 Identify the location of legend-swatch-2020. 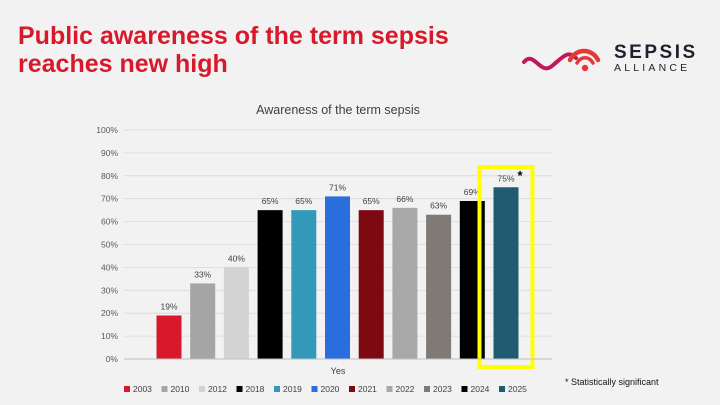
(314, 389).